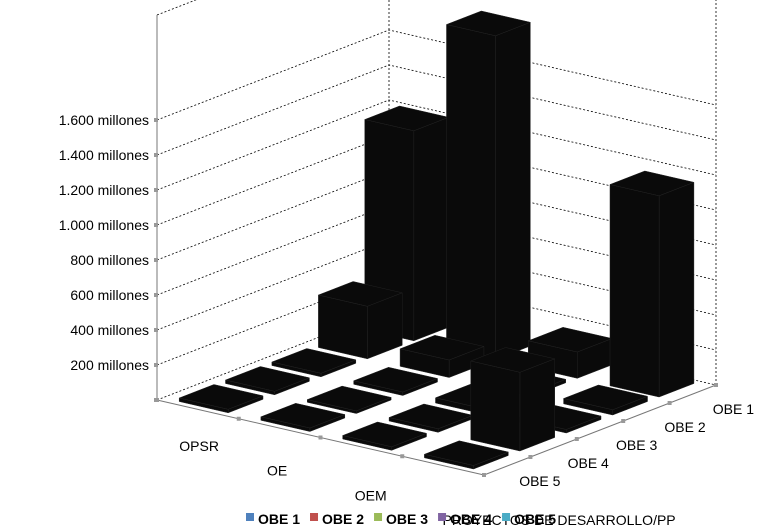 This screenshot has height=531, width=765. I want to click on bar-obe-5-oe, so click(303, 417).